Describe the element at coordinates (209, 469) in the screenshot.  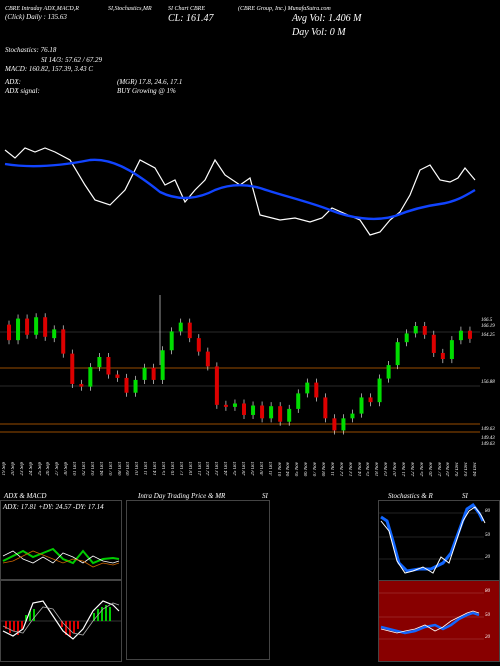
I see `date-label: 22 Oct` at that location.